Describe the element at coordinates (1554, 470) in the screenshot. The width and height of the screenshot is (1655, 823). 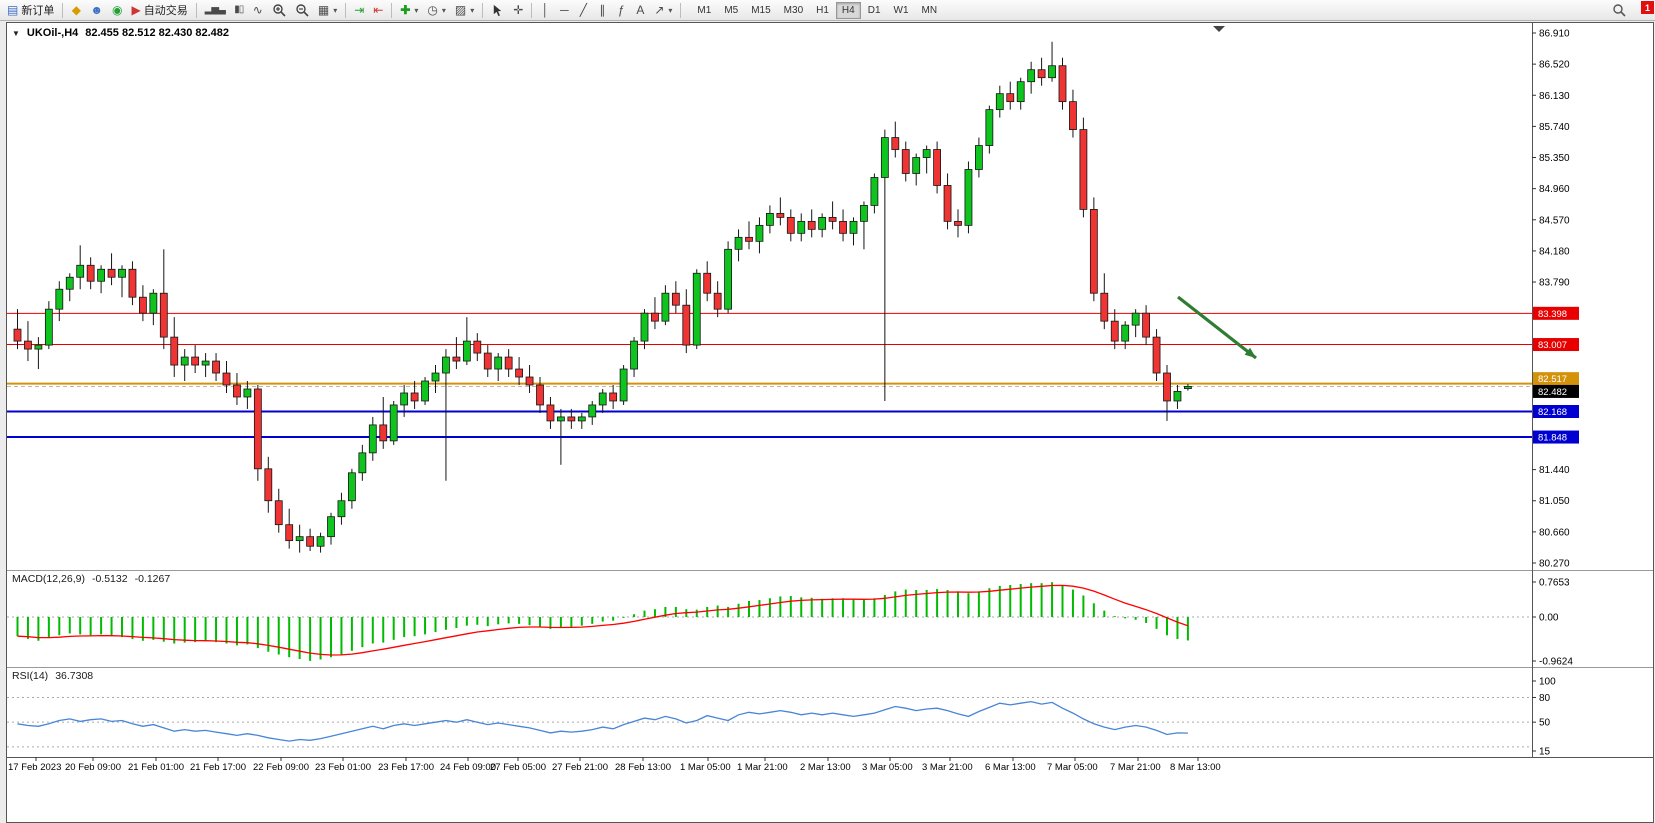
I see `svg-text: 81.440` at that location.